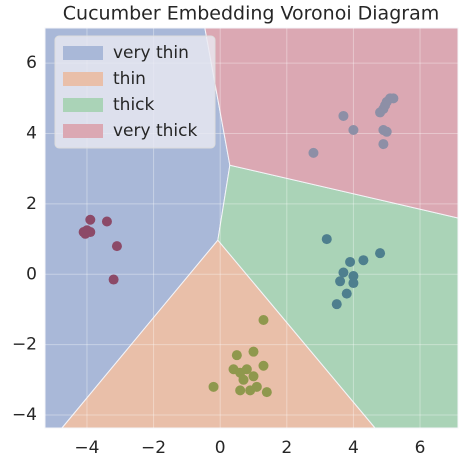  Describe the element at coordinates (151, 53) in the screenshot. I see `legend-label: very thin` at that location.